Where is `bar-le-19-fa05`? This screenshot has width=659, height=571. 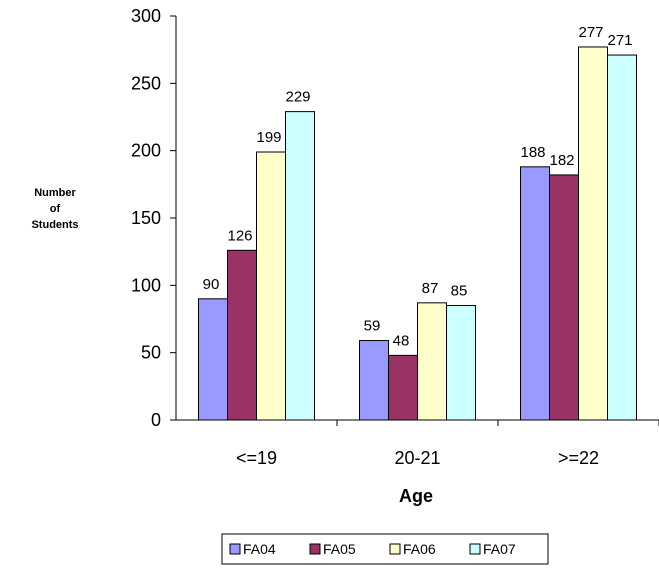 bar-le-19-fa05 is located at coordinates (242, 335).